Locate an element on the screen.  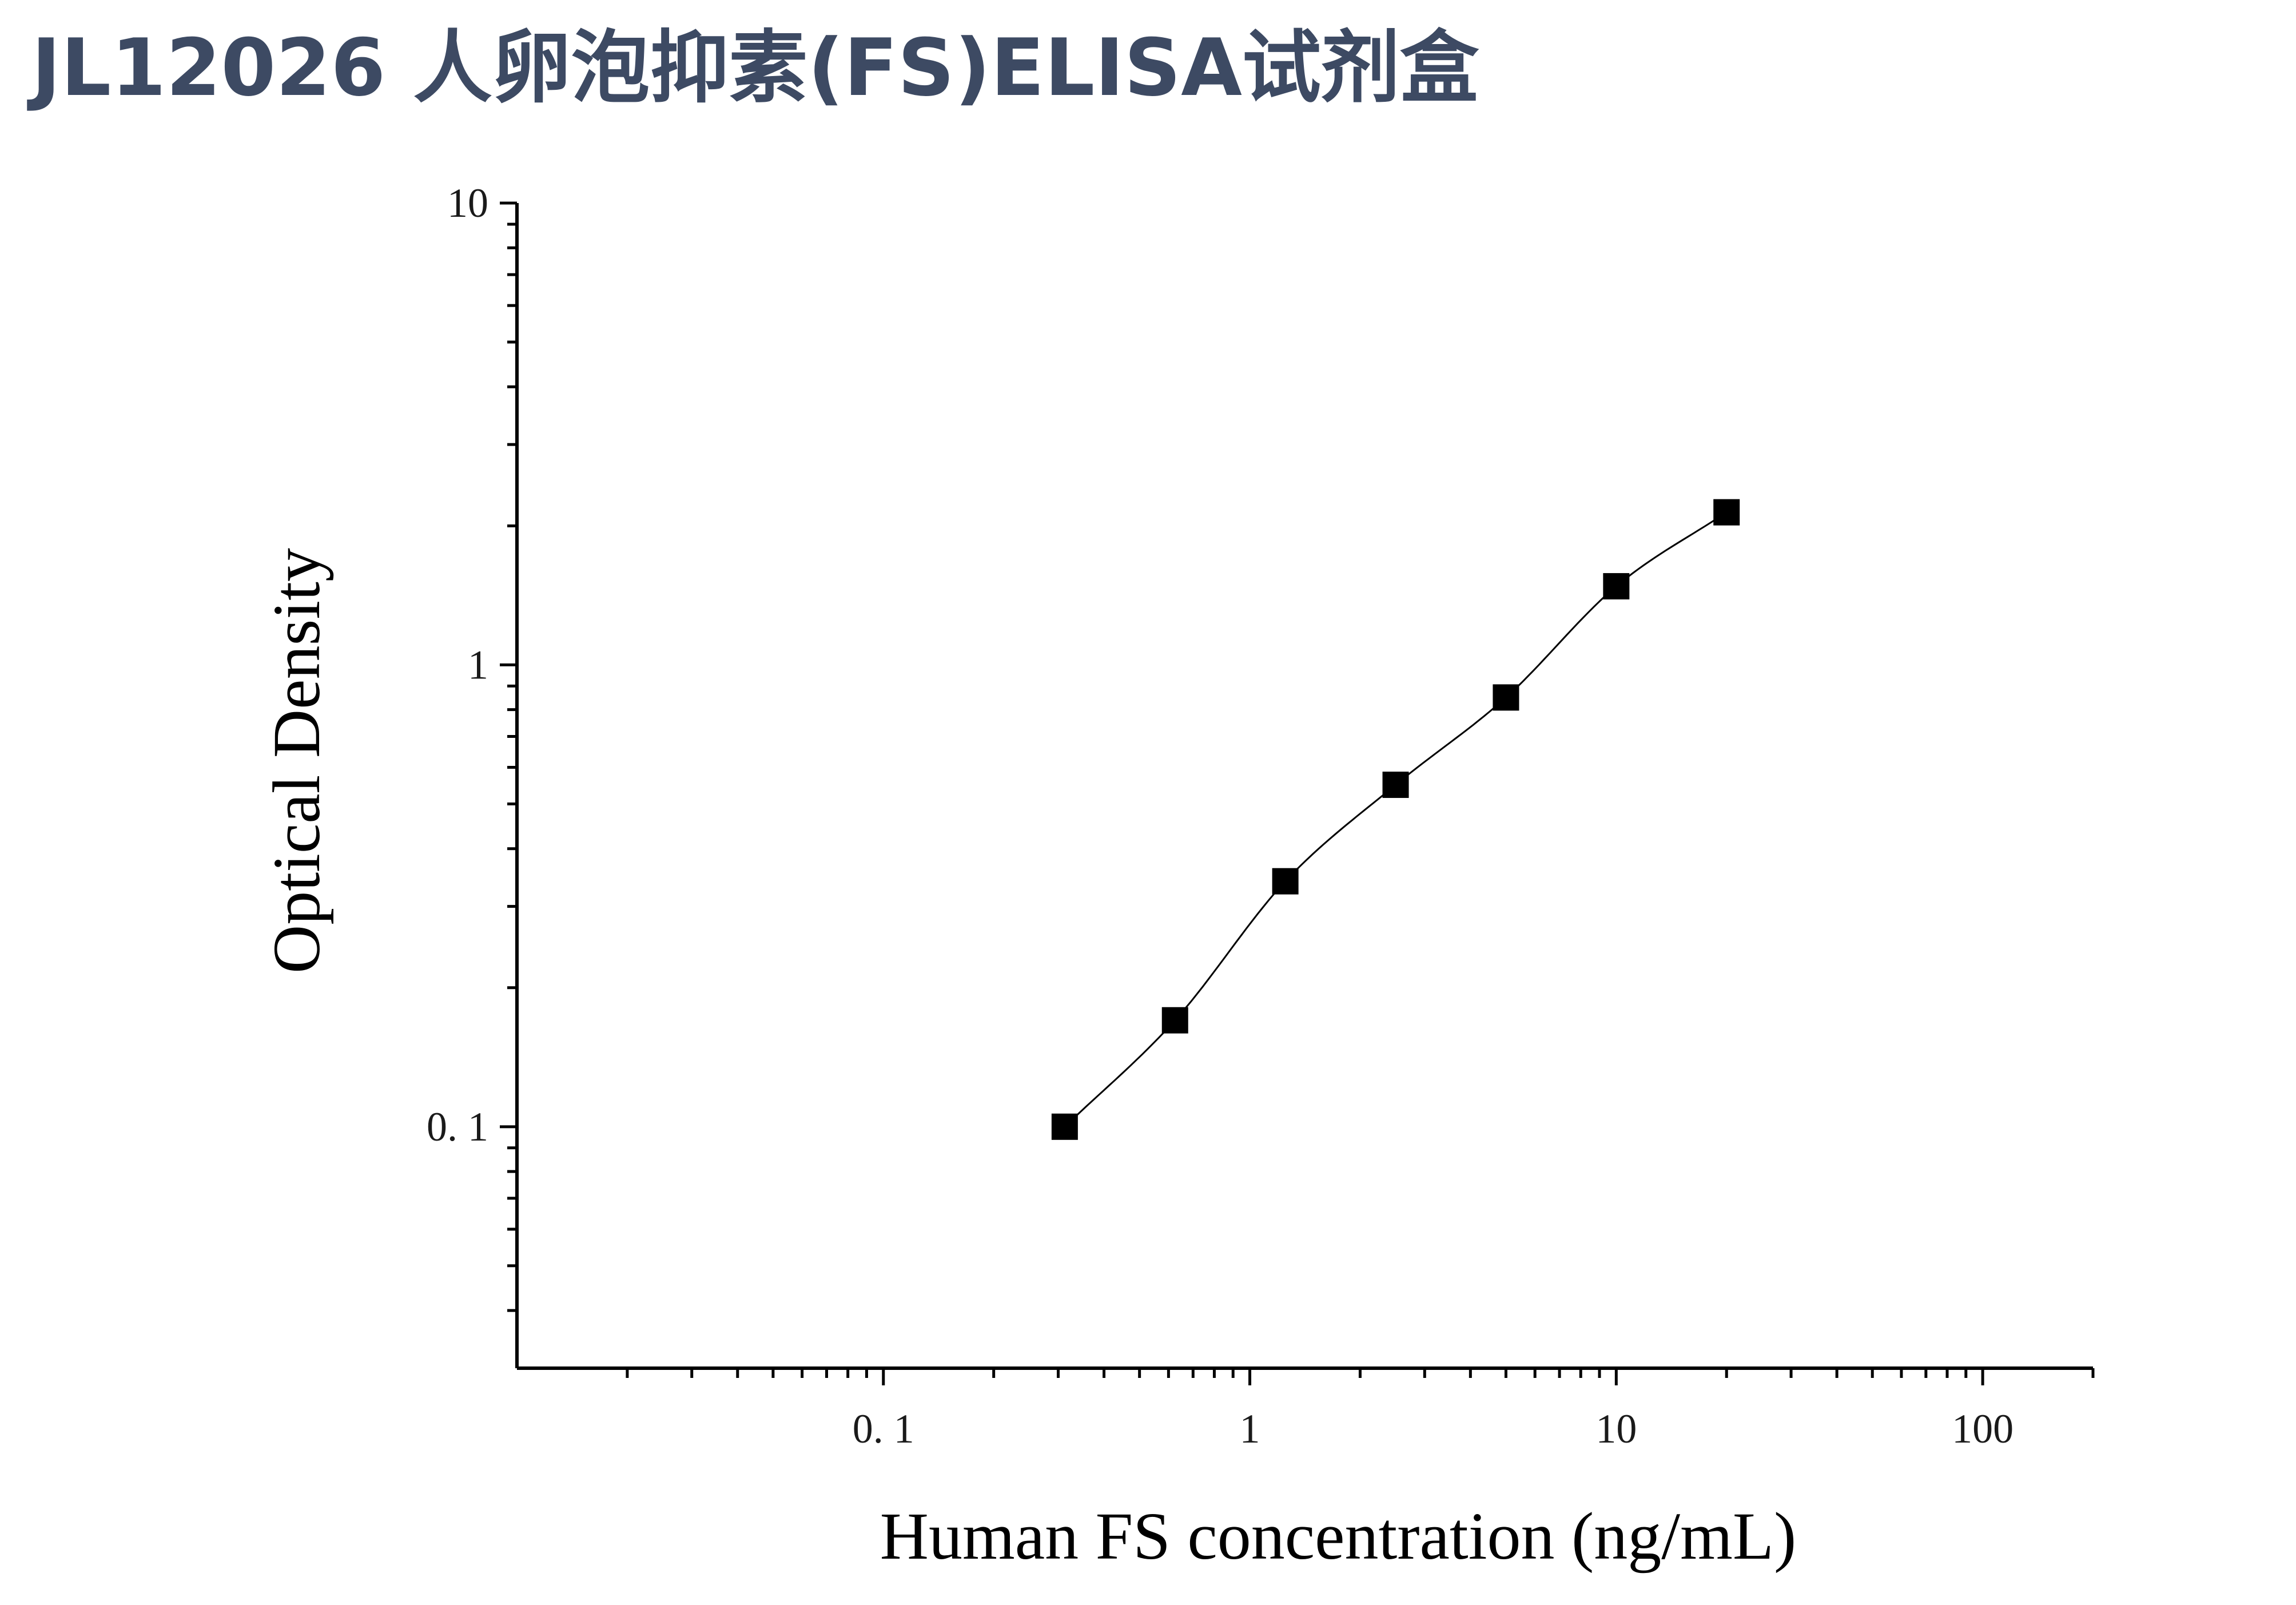
x-tick-label: 10 is located at coordinates (1616, 1429).